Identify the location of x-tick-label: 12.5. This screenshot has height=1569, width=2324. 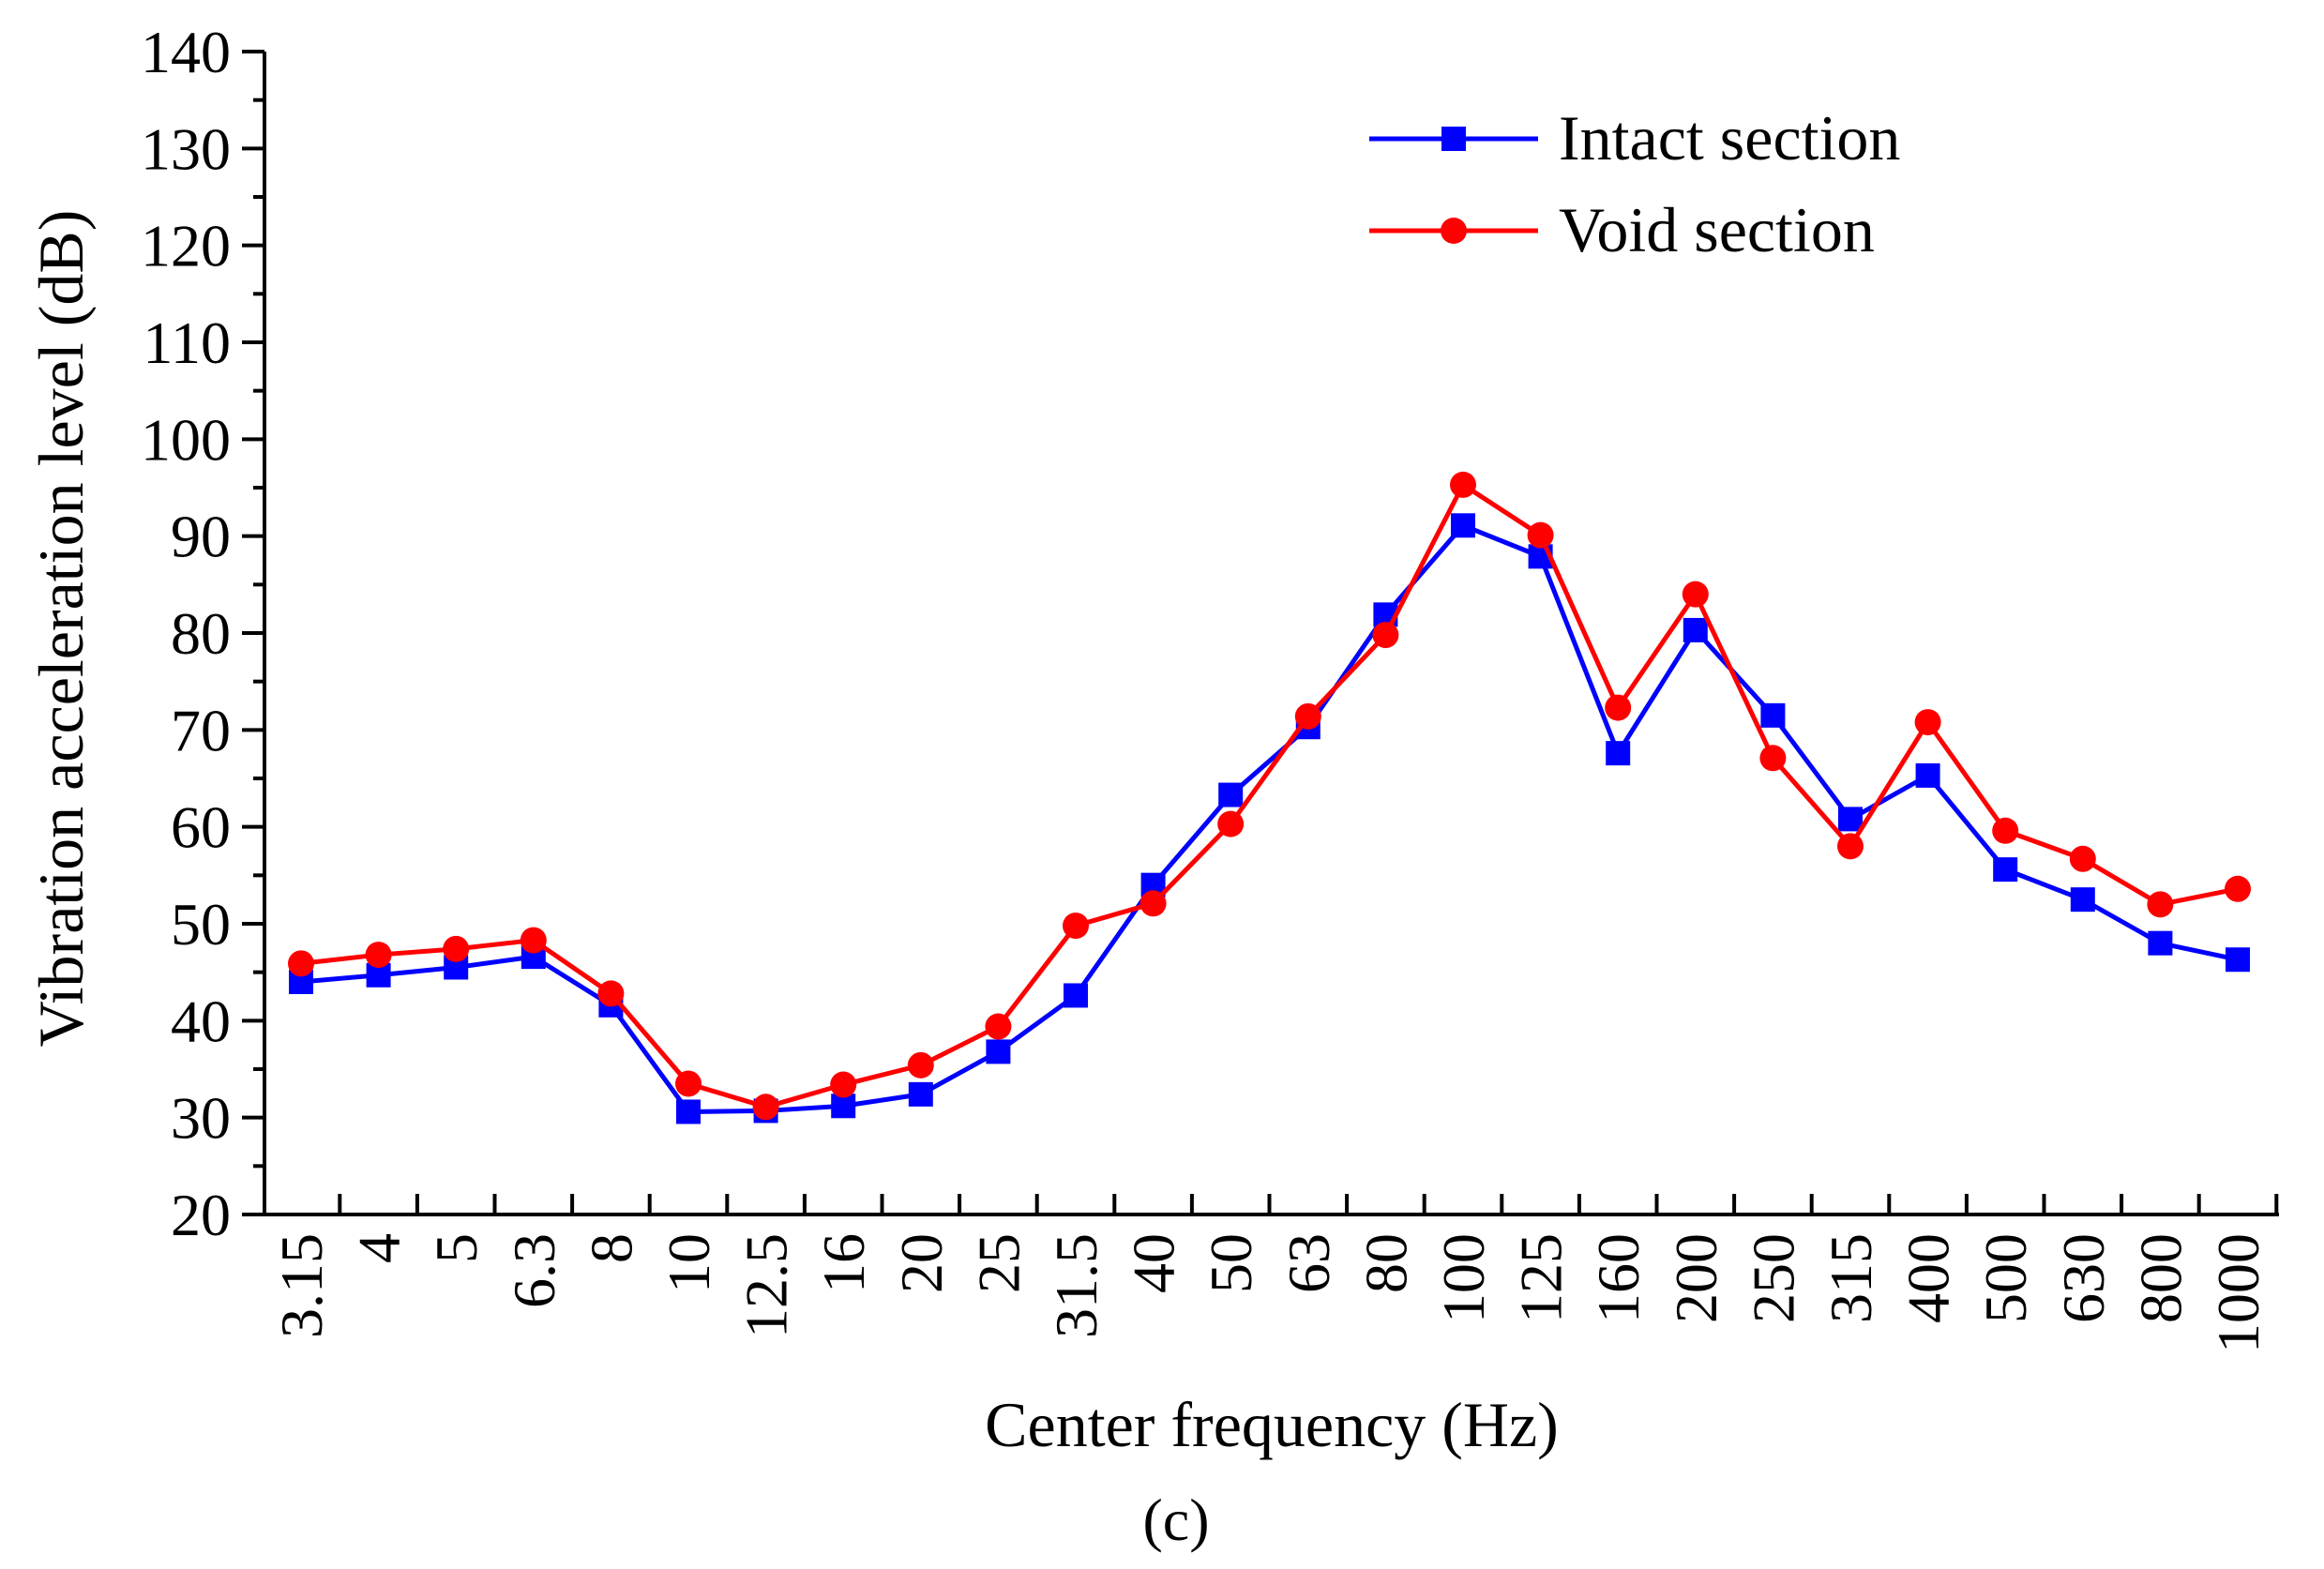
(766, 1285).